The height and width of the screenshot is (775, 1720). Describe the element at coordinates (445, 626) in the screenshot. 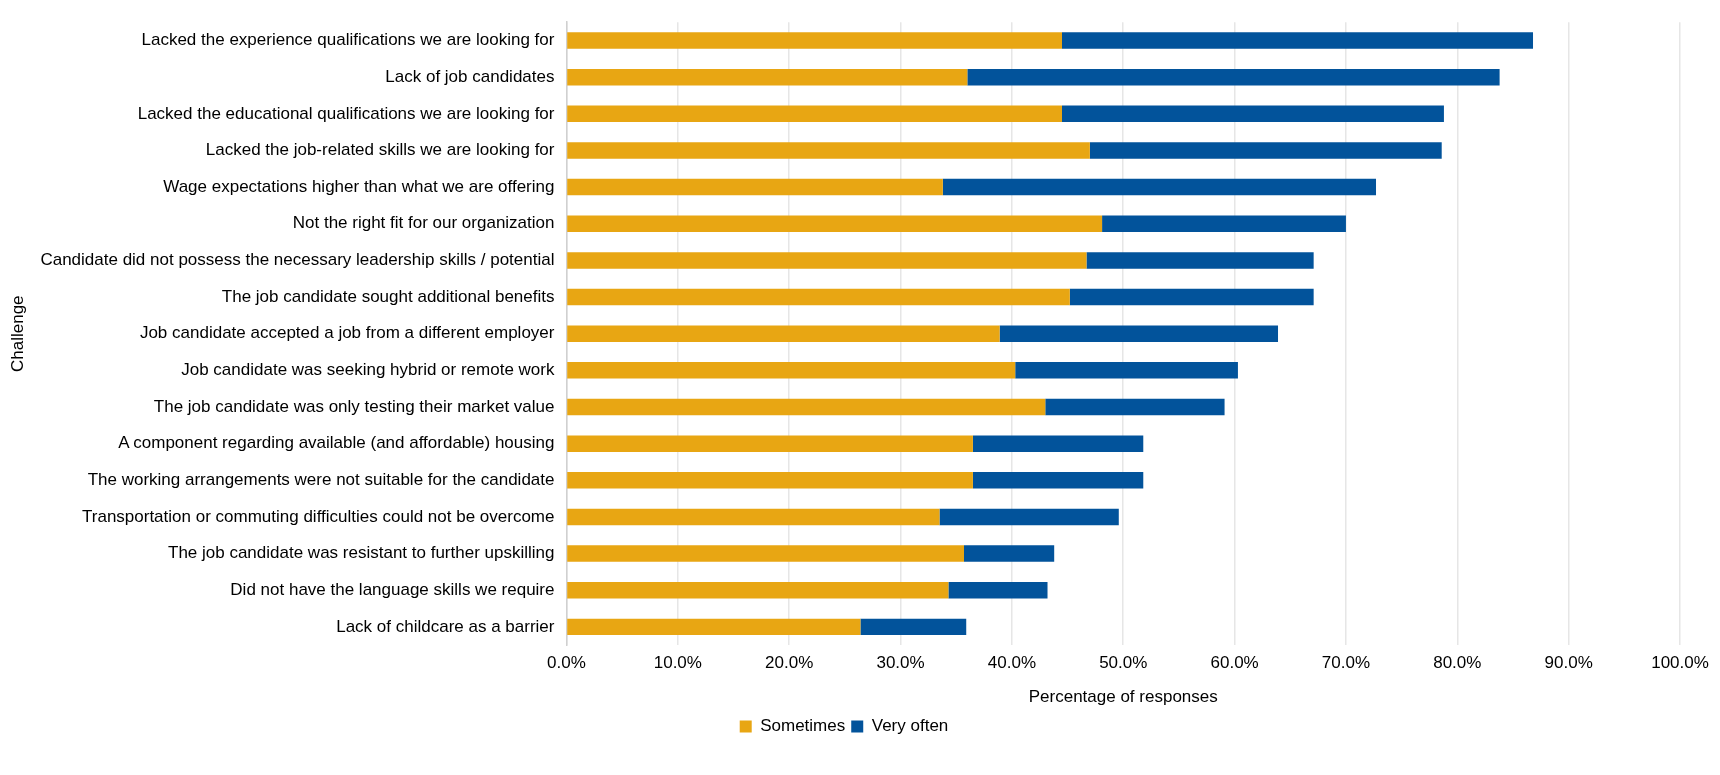

I see `y-tick-label: Lack of childcare as a barrier` at that location.